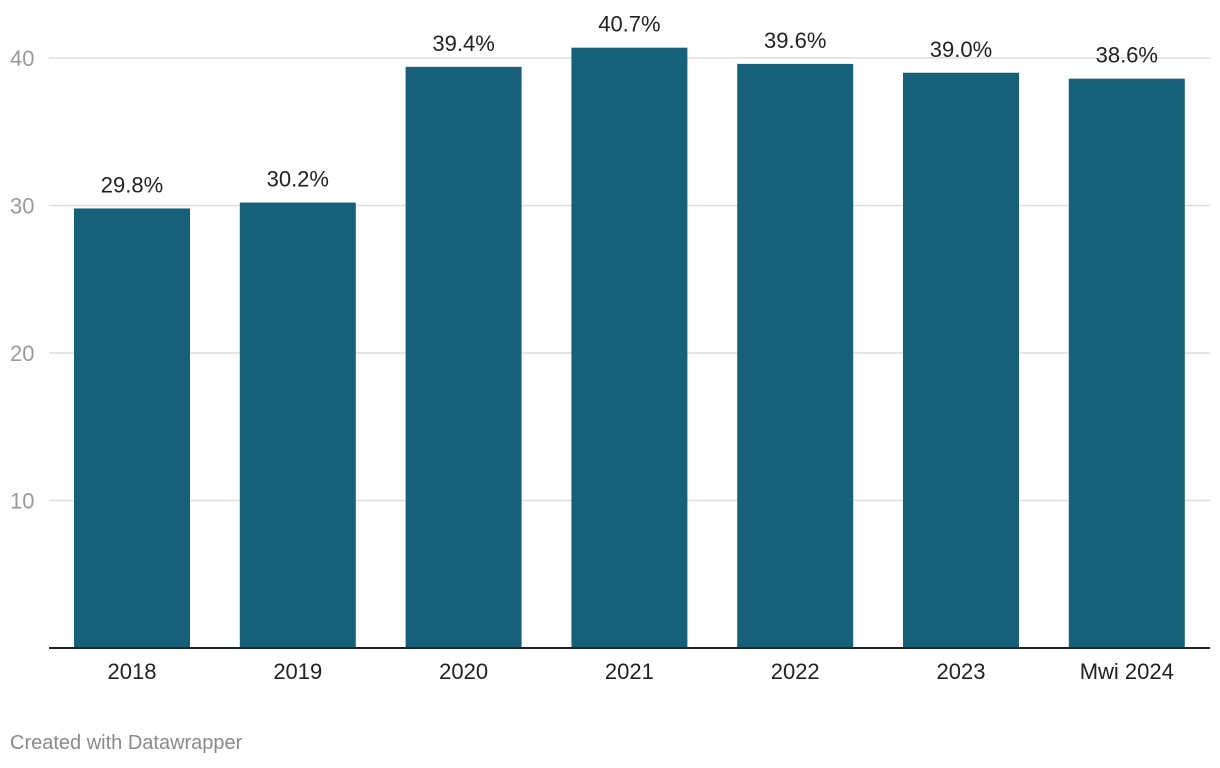  Describe the element at coordinates (1127, 55) in the screenshot. I see `bar-value-label: 38.6%` at that location.